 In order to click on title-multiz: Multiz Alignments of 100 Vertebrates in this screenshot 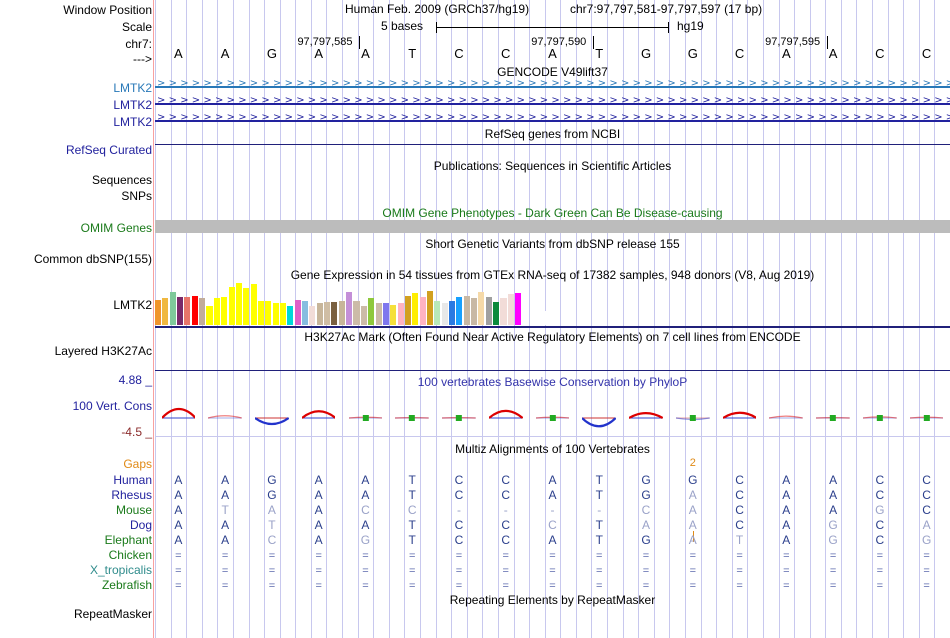, I will do `click(552, 449)`.